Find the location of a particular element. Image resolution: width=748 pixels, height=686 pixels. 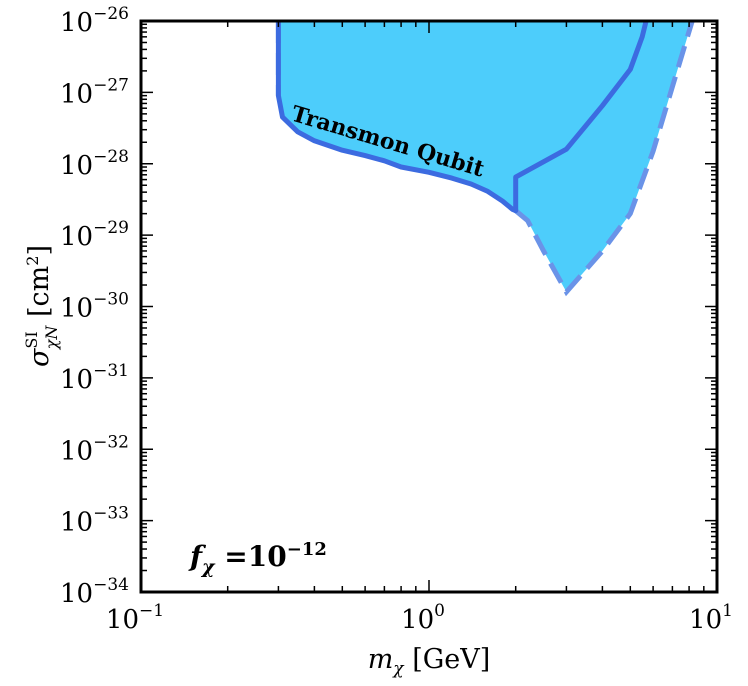

y-tick-label: 10−34 is located at coordinates (94, 592).